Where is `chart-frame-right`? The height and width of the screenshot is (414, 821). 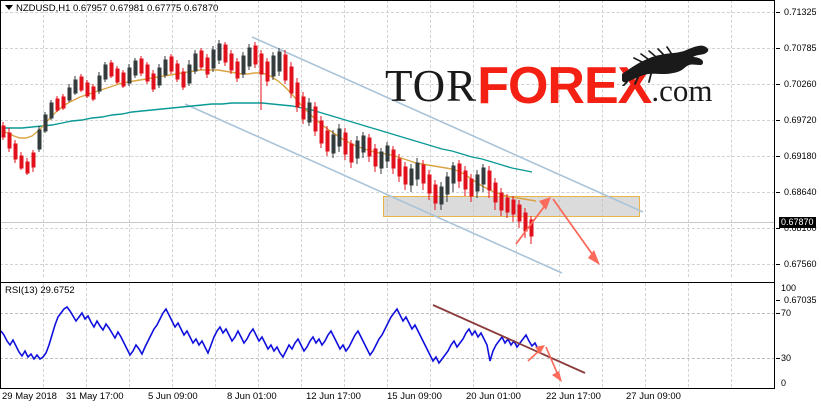
chart-frame-right is located at coordinates (774, 194).